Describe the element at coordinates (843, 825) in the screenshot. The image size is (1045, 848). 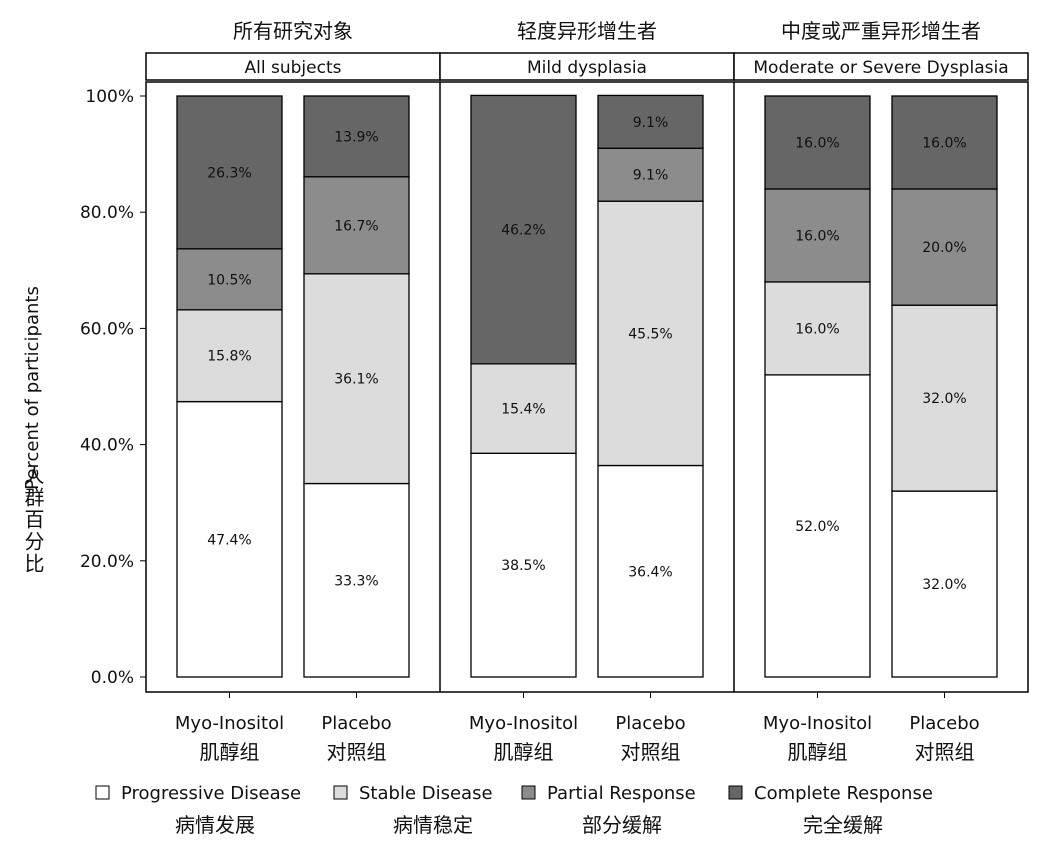
I see `legend-label-cn: 完全缓解` at that location.